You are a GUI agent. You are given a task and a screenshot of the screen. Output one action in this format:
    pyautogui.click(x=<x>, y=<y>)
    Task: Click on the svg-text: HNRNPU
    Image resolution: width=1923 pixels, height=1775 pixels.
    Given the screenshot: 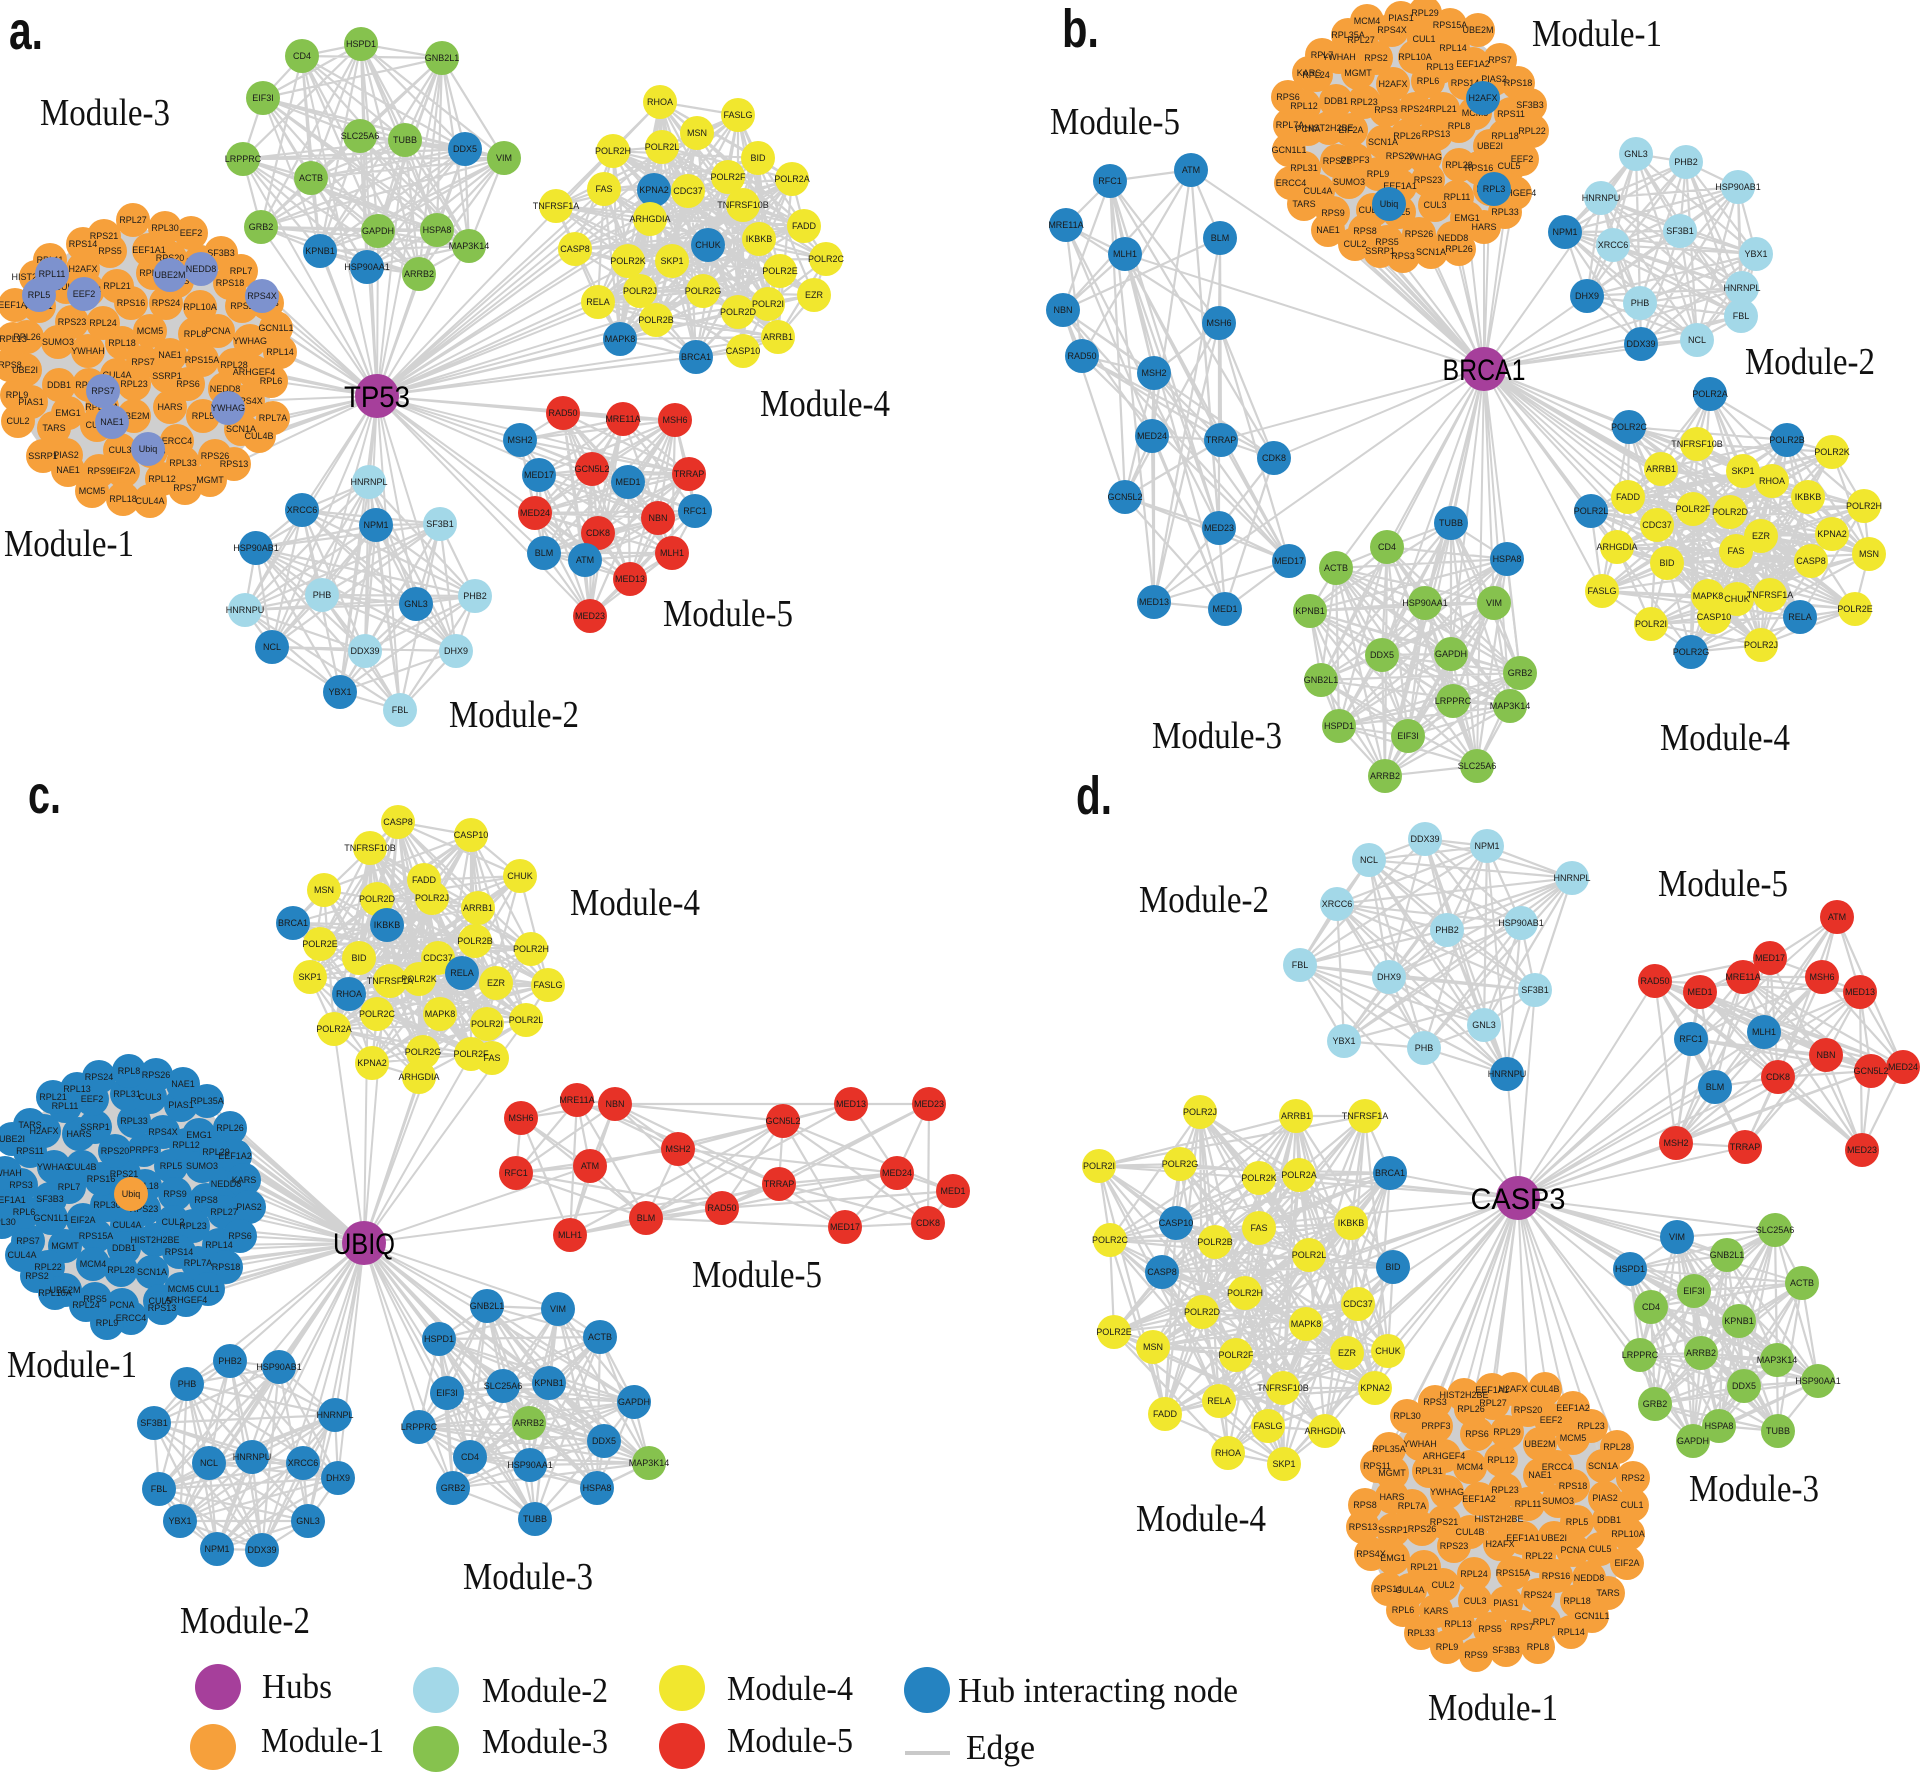 What is the action you would take?
    pyautogui.click(x=245, y=610)
    